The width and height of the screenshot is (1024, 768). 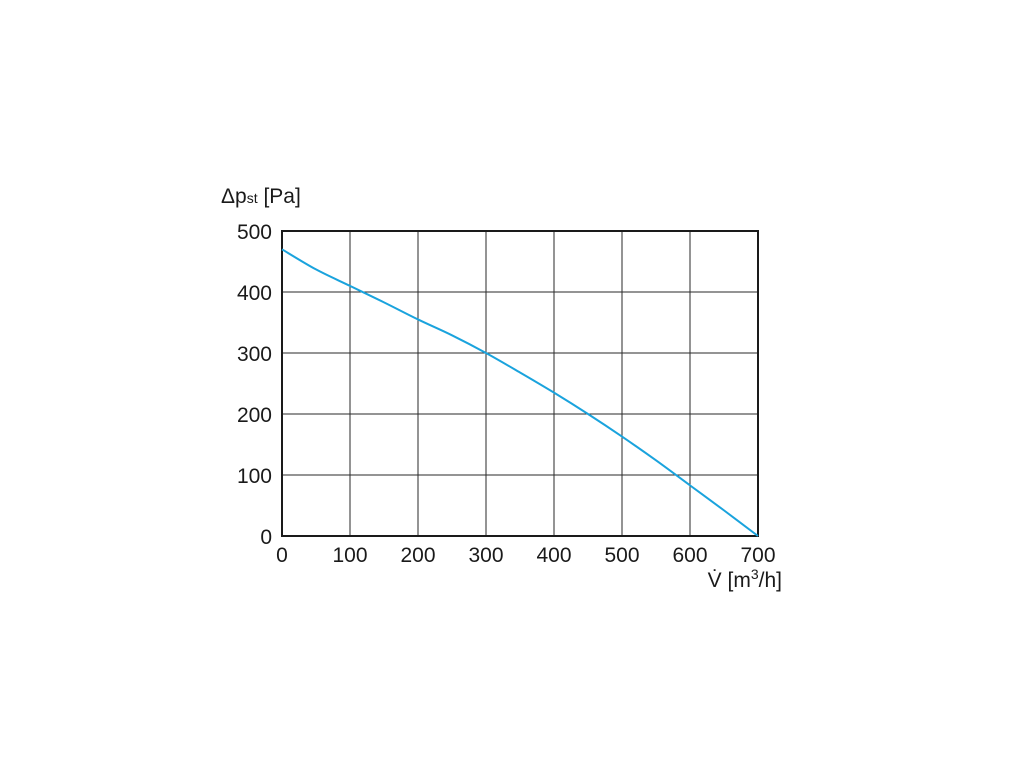 I want to click on x-tick-label: 200, so click(x=417, y=555).